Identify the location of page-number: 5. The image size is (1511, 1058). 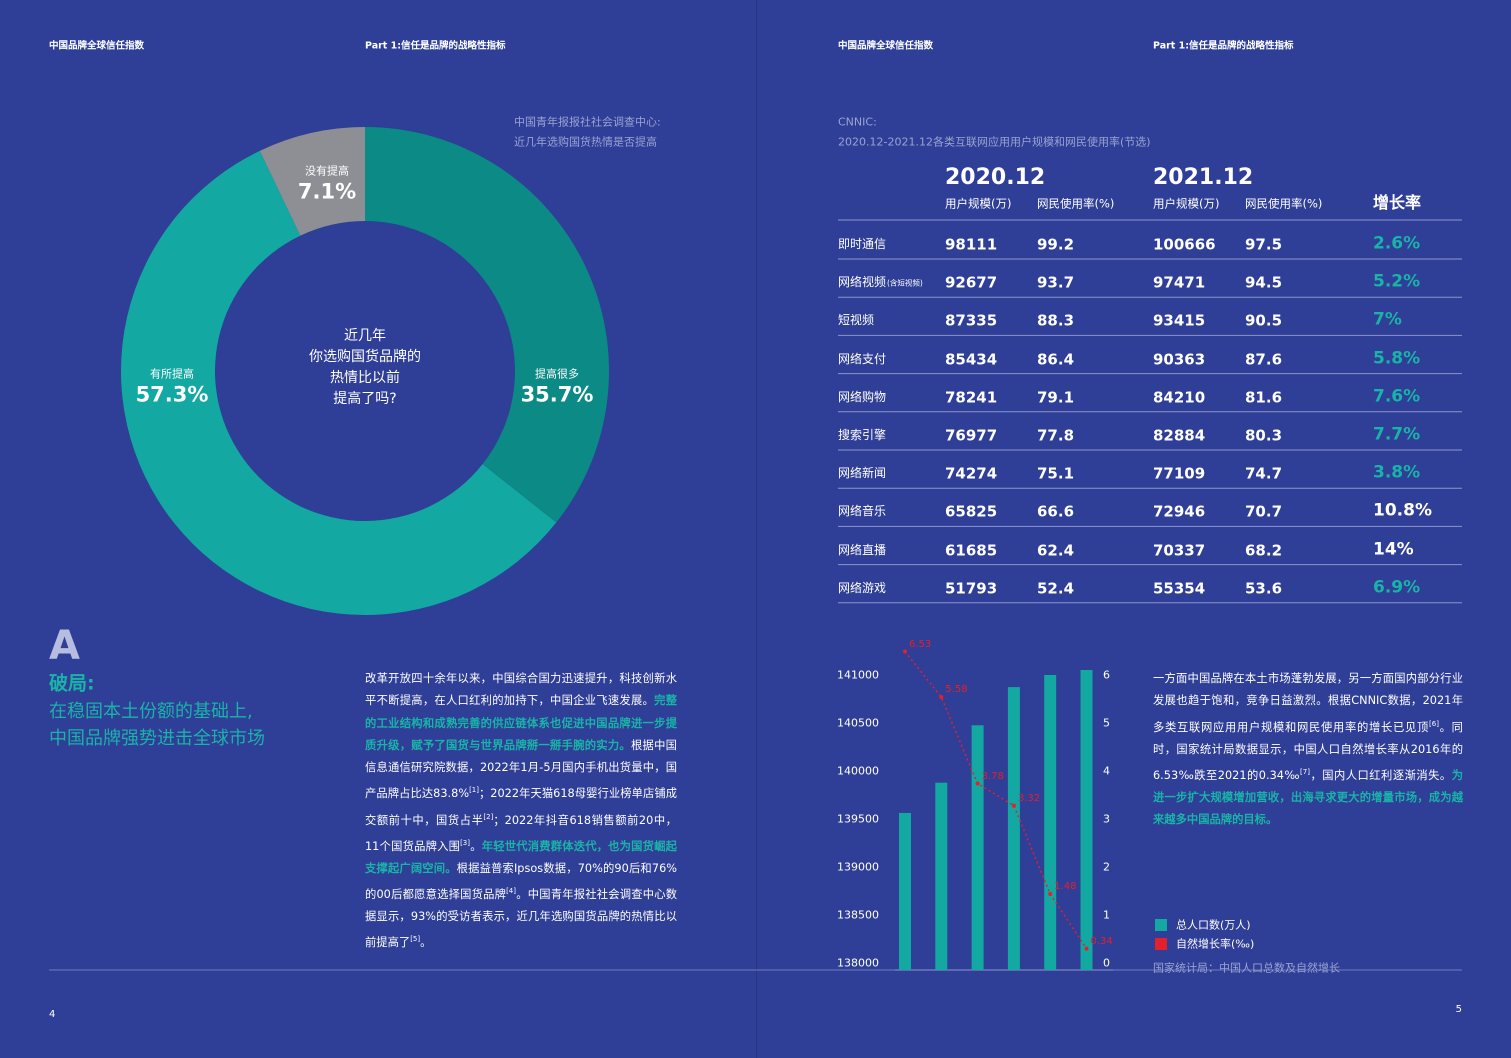
(1458, 1009).